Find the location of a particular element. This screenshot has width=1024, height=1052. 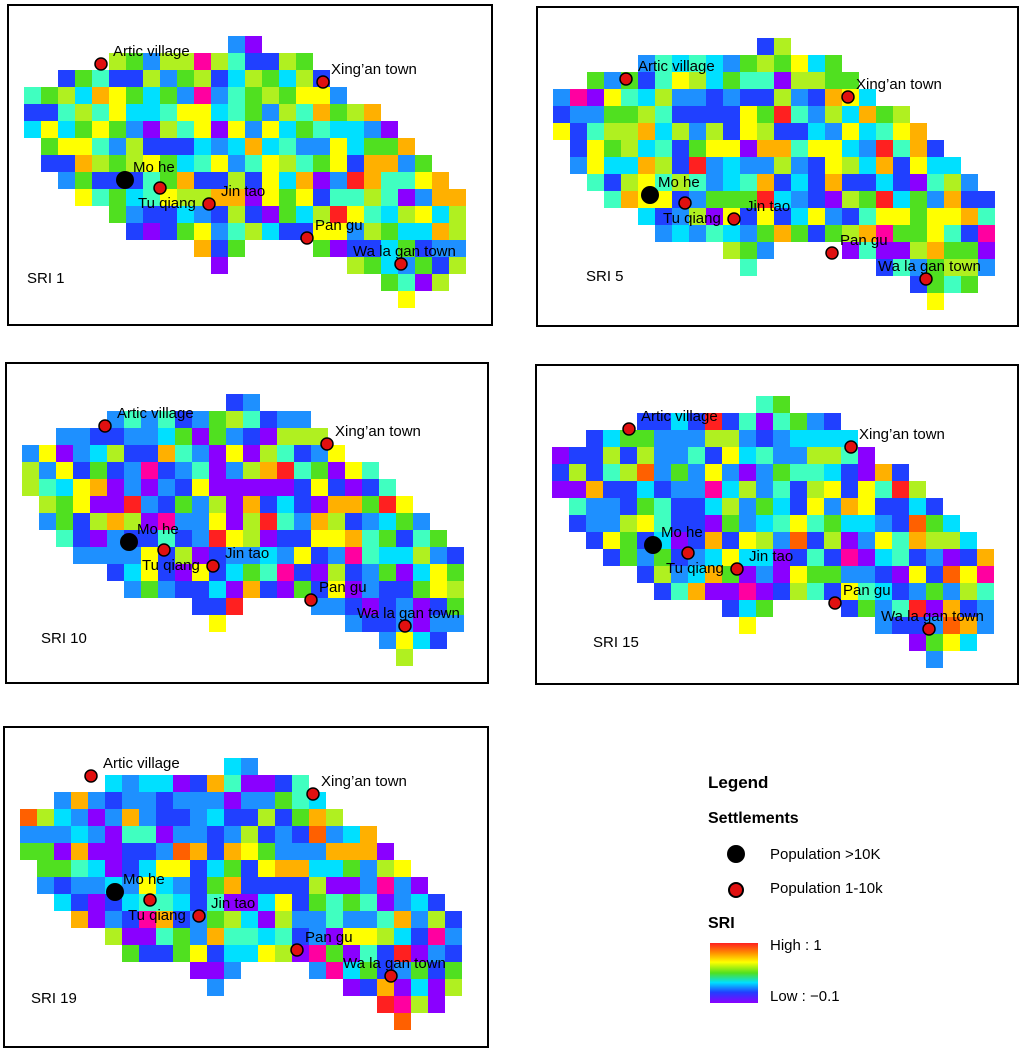

legend-settlements-heading: Settlements is located at coordinates (753, 818).